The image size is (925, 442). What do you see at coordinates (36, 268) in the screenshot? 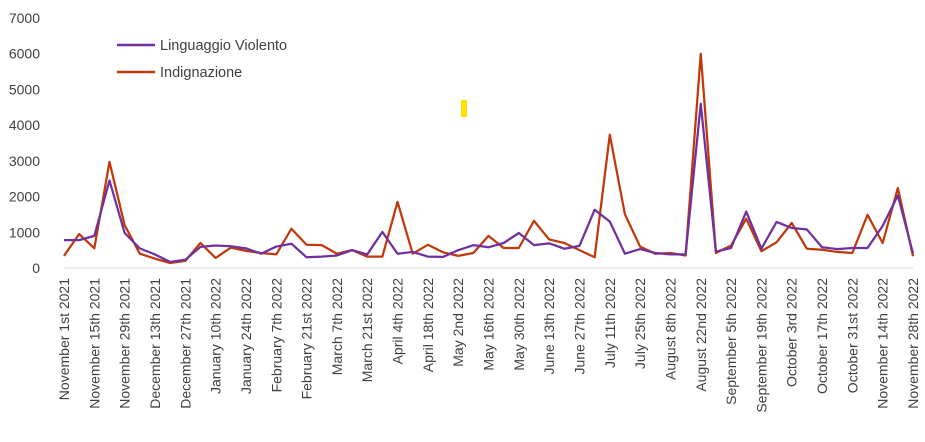
I see `y-tick-label: 0` at bounding box center [36, 268].